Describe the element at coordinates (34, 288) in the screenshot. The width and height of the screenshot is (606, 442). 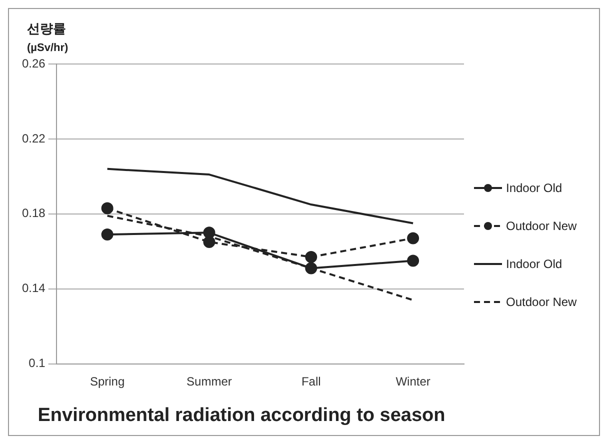
I see `y-tick-label: 0.14` at that location.